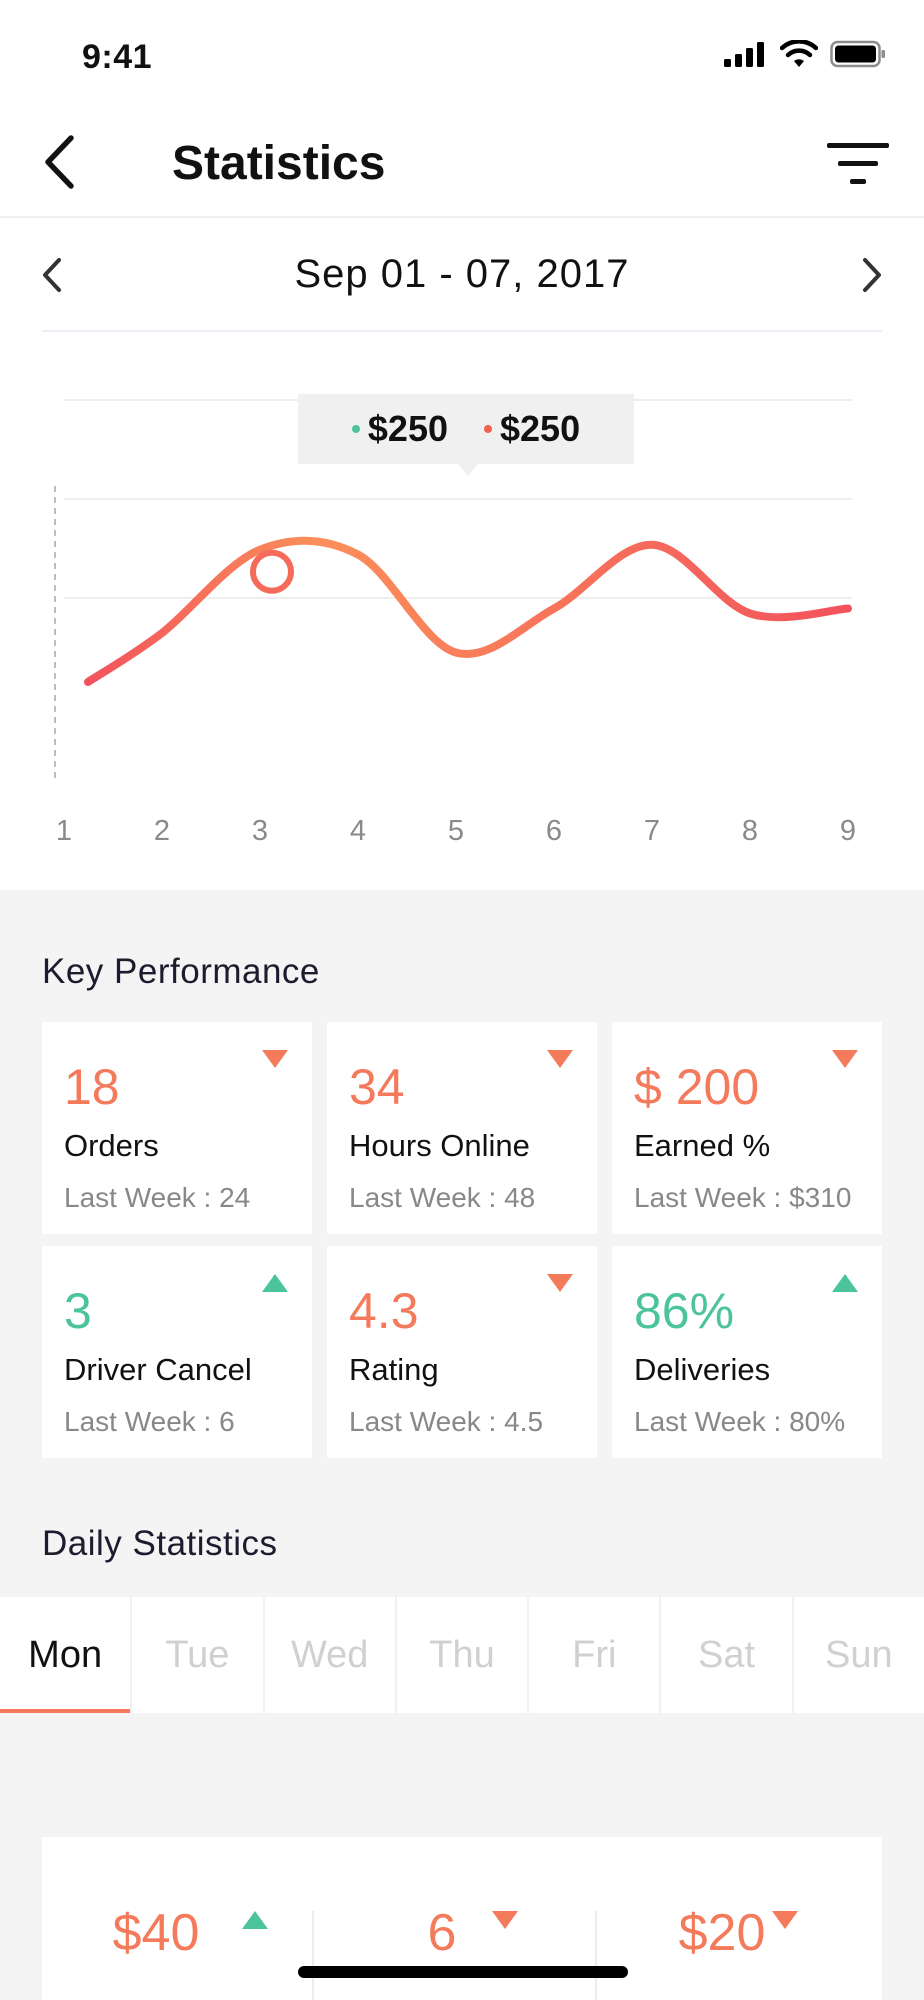 The width and height of the screenshot is (924, 2000). Describe the element at coordinates (358, 831) in the screenshot. I see `x-tick-label: 4` at that location.